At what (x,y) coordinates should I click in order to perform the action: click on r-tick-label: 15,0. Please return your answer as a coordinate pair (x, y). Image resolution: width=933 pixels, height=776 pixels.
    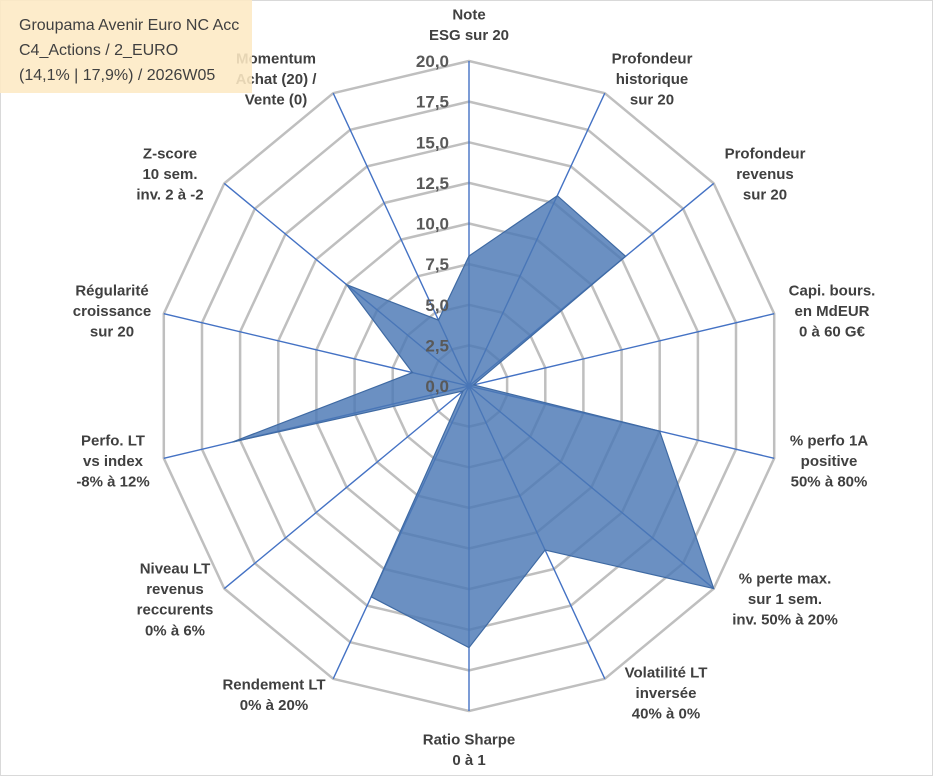
    Looking at the image, I should click on (432, 142).